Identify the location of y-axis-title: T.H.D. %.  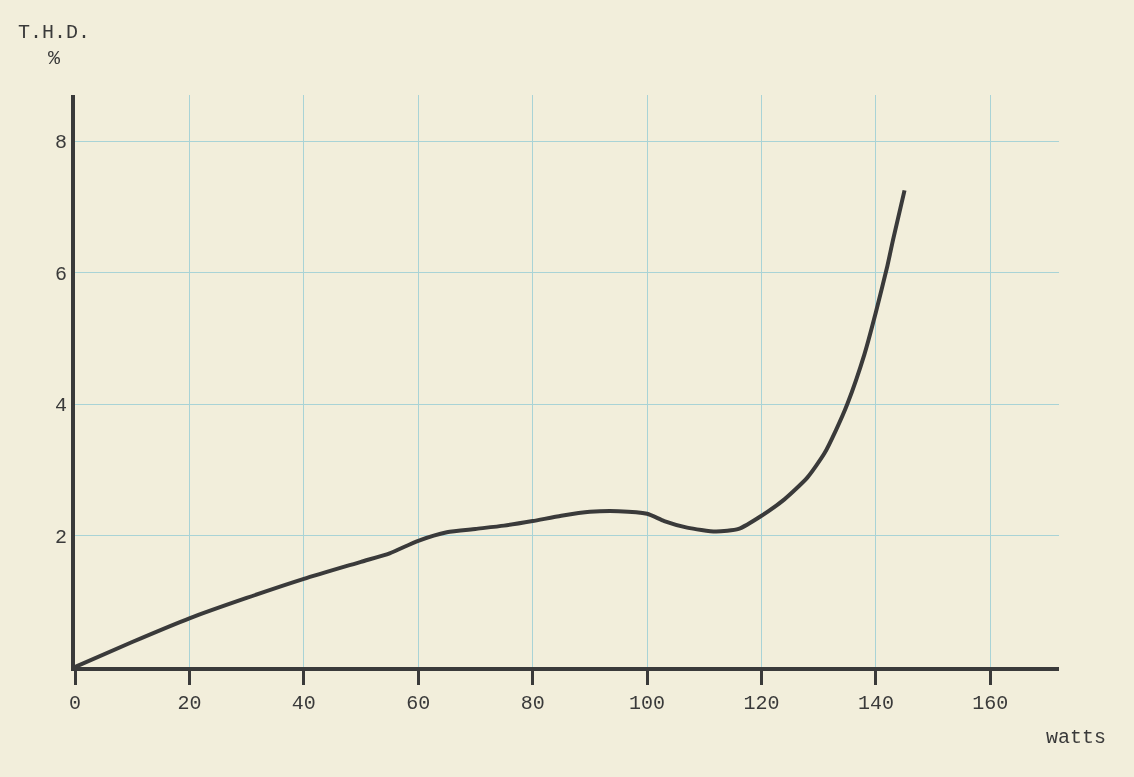
(54, 45).